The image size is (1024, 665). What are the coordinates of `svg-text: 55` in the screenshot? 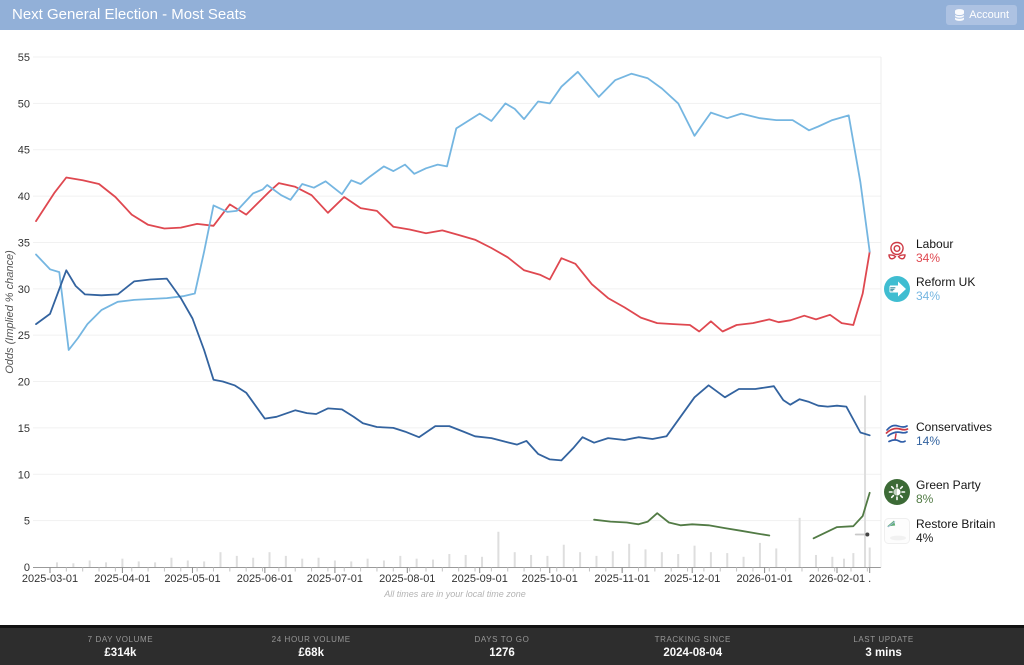 It's located at (24, 58).